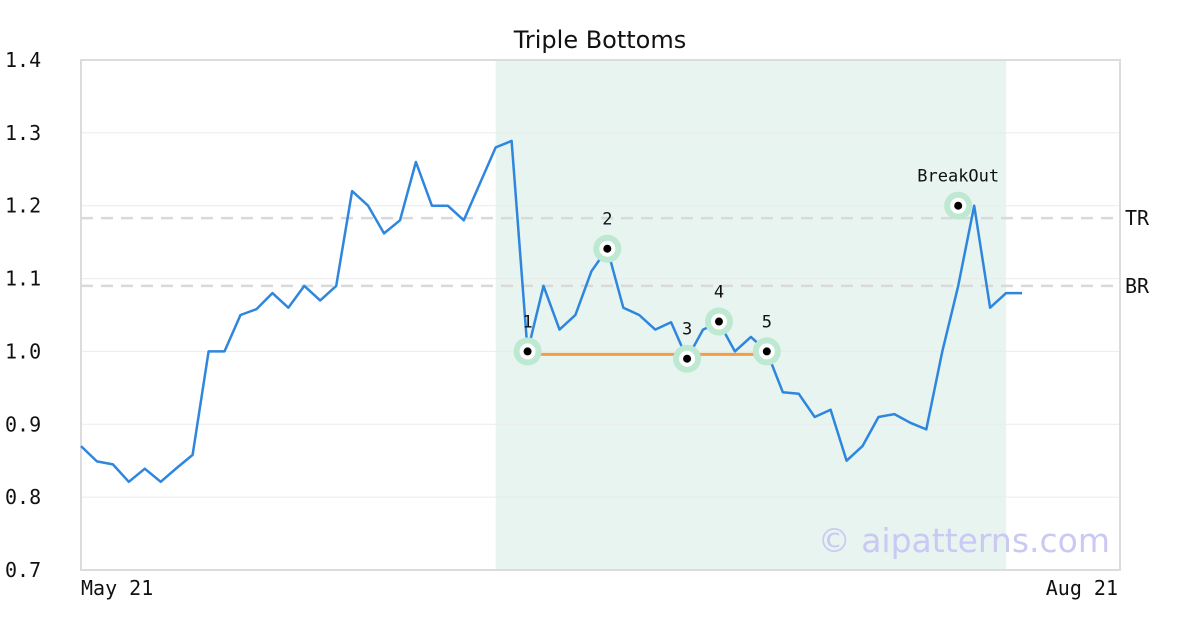  I want to click on y-tick-label: 1.2, so click(23, 206).